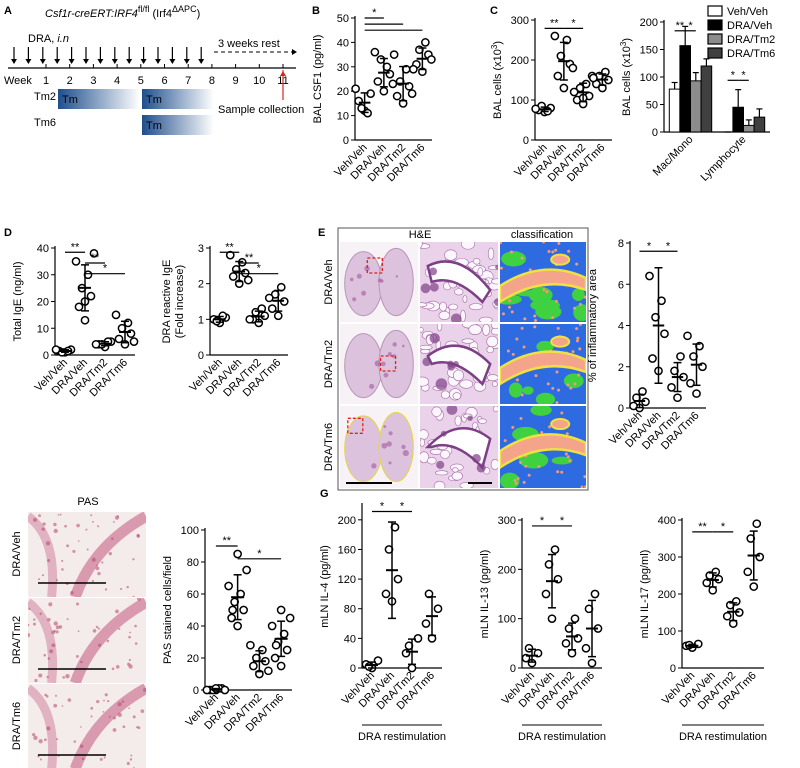  I want to click on y-label-text: DRA reactive IgE, so click(167, 302).